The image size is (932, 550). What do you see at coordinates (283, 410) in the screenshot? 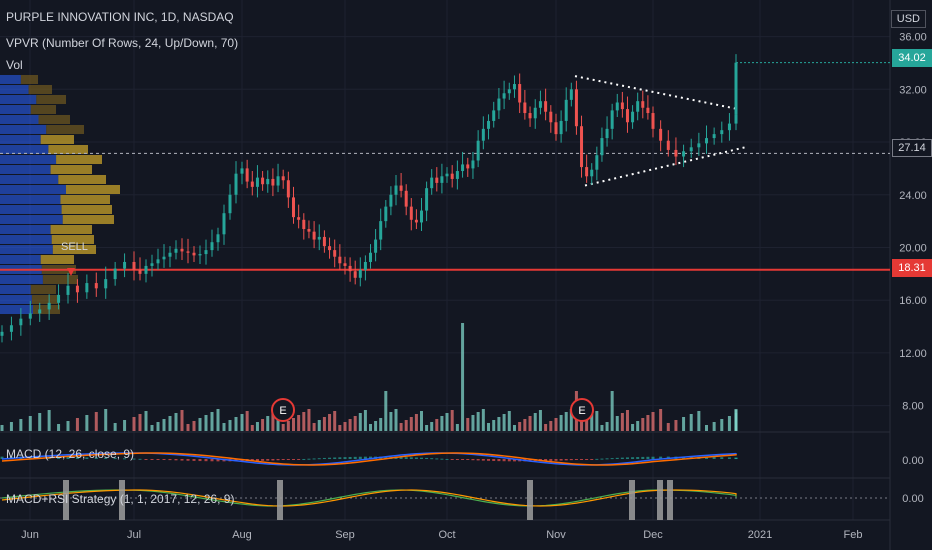
I see `earnings-marker` at bounding box center [283, 410].